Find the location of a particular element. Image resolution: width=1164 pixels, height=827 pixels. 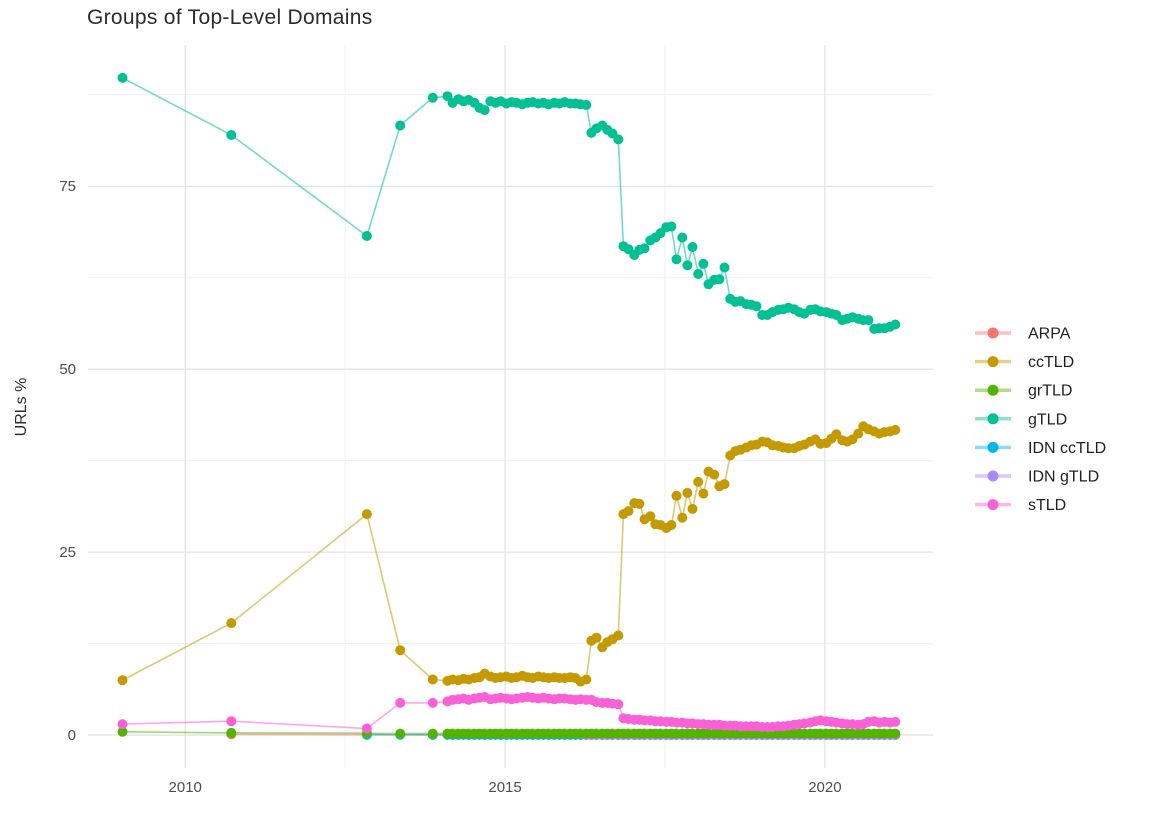

y-tick-label: 75 is located at coordinates (67, 186).